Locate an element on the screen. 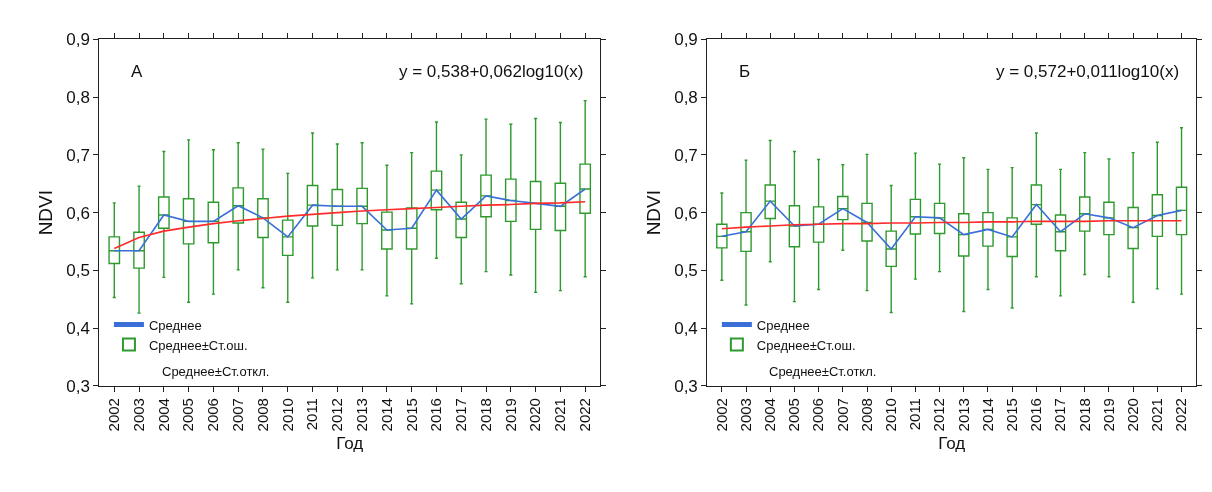  annotation: y = 0,572+0,011log10(x) is located at coordinates (1088, 71).